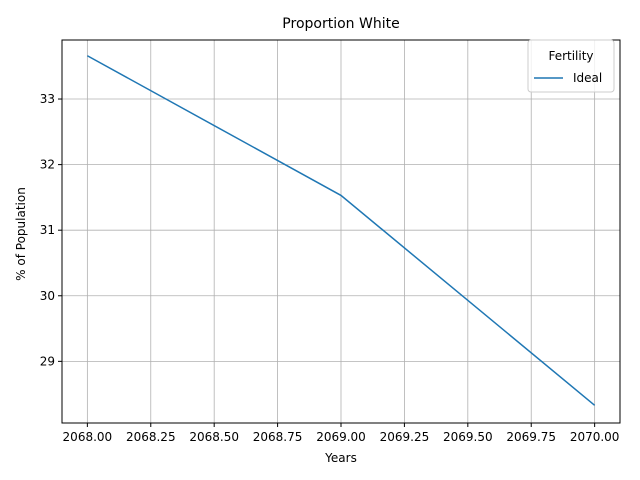  What do you see at coordinates (341, 437) in the screenshot?
I see `x-tick-label: 2069.00` at bounding box center [341, 437].